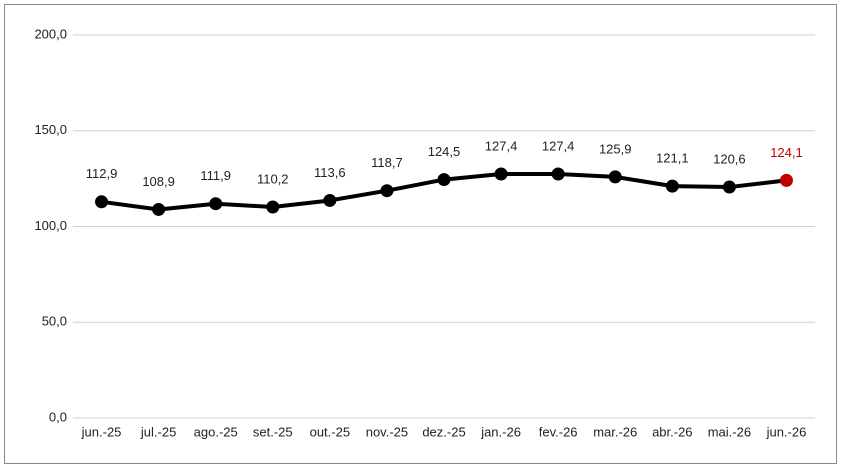 The height and width of the screenshot is (470, 842). What do you see at coordinates (158, 181) in the screenshot?
I see `data-label: 108,9` at bounding box center [158, 181].